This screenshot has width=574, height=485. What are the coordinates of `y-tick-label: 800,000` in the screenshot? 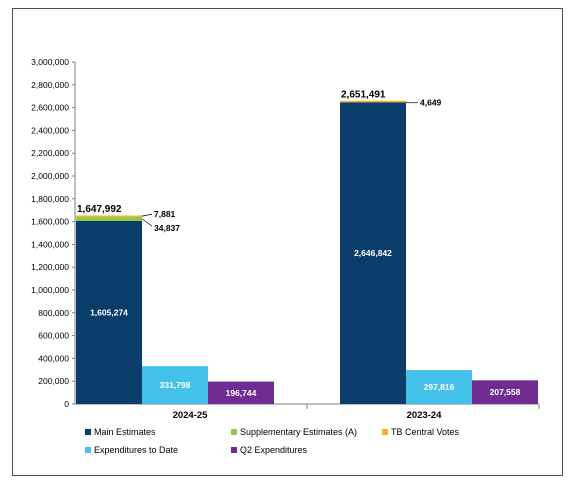 It's located at (53, 313).